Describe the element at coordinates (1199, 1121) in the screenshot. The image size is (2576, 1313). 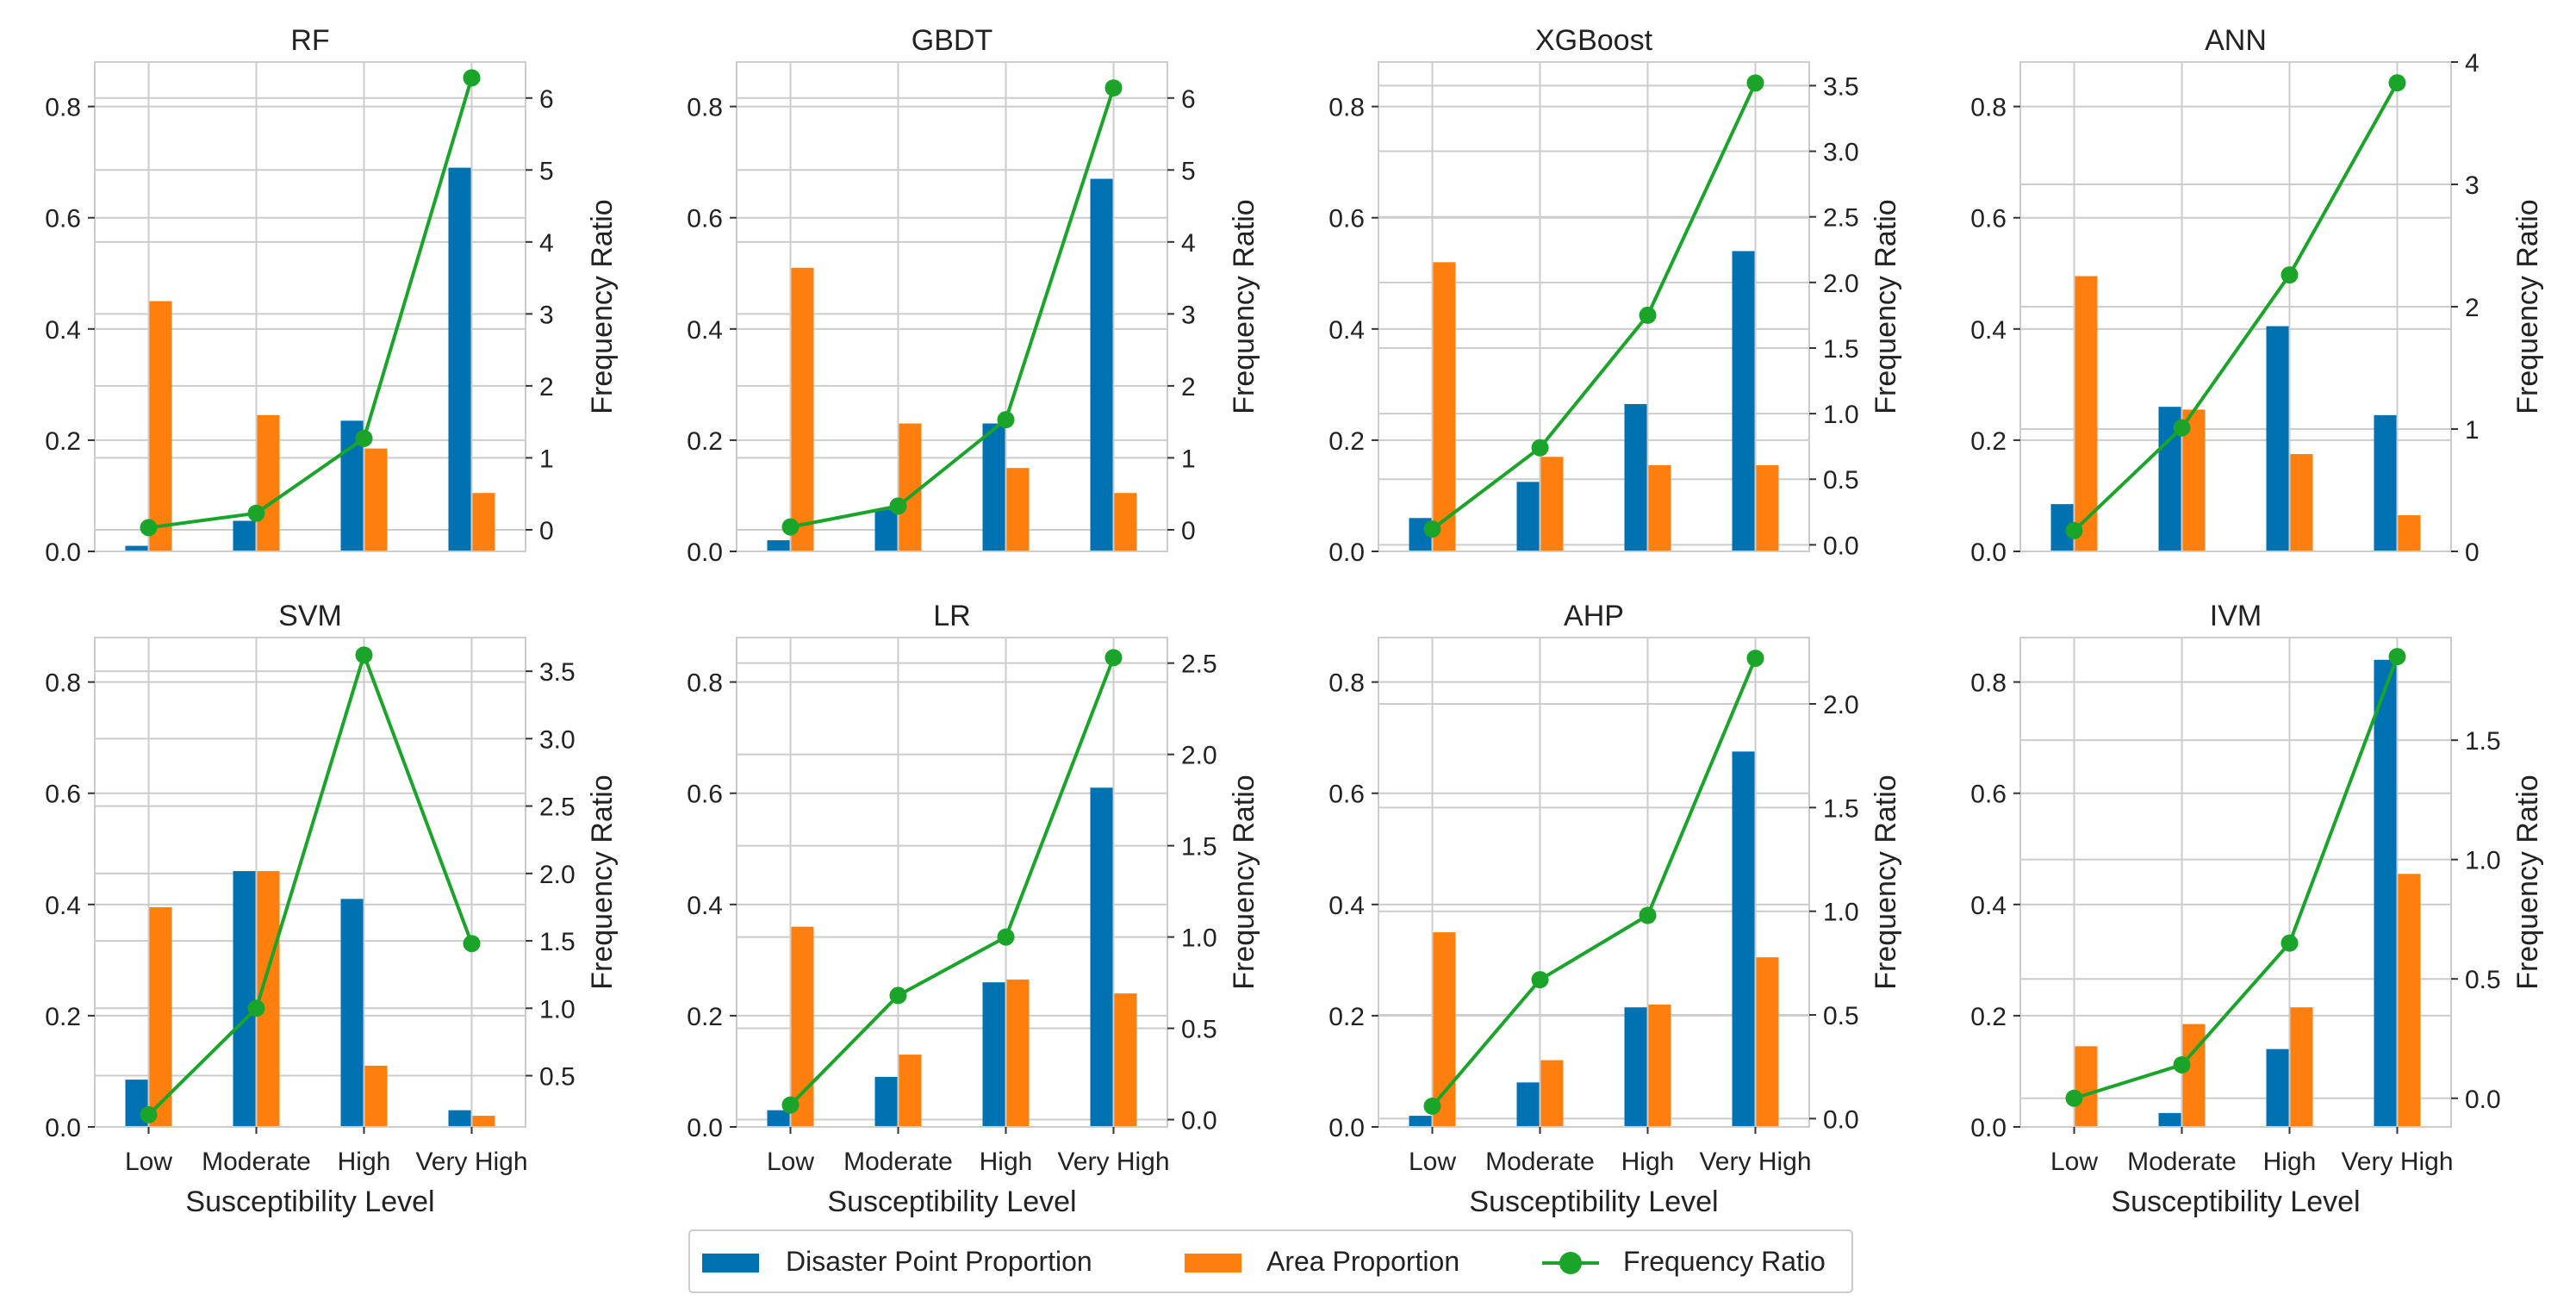
I see `y2-tick-label: 0.0` at that location.